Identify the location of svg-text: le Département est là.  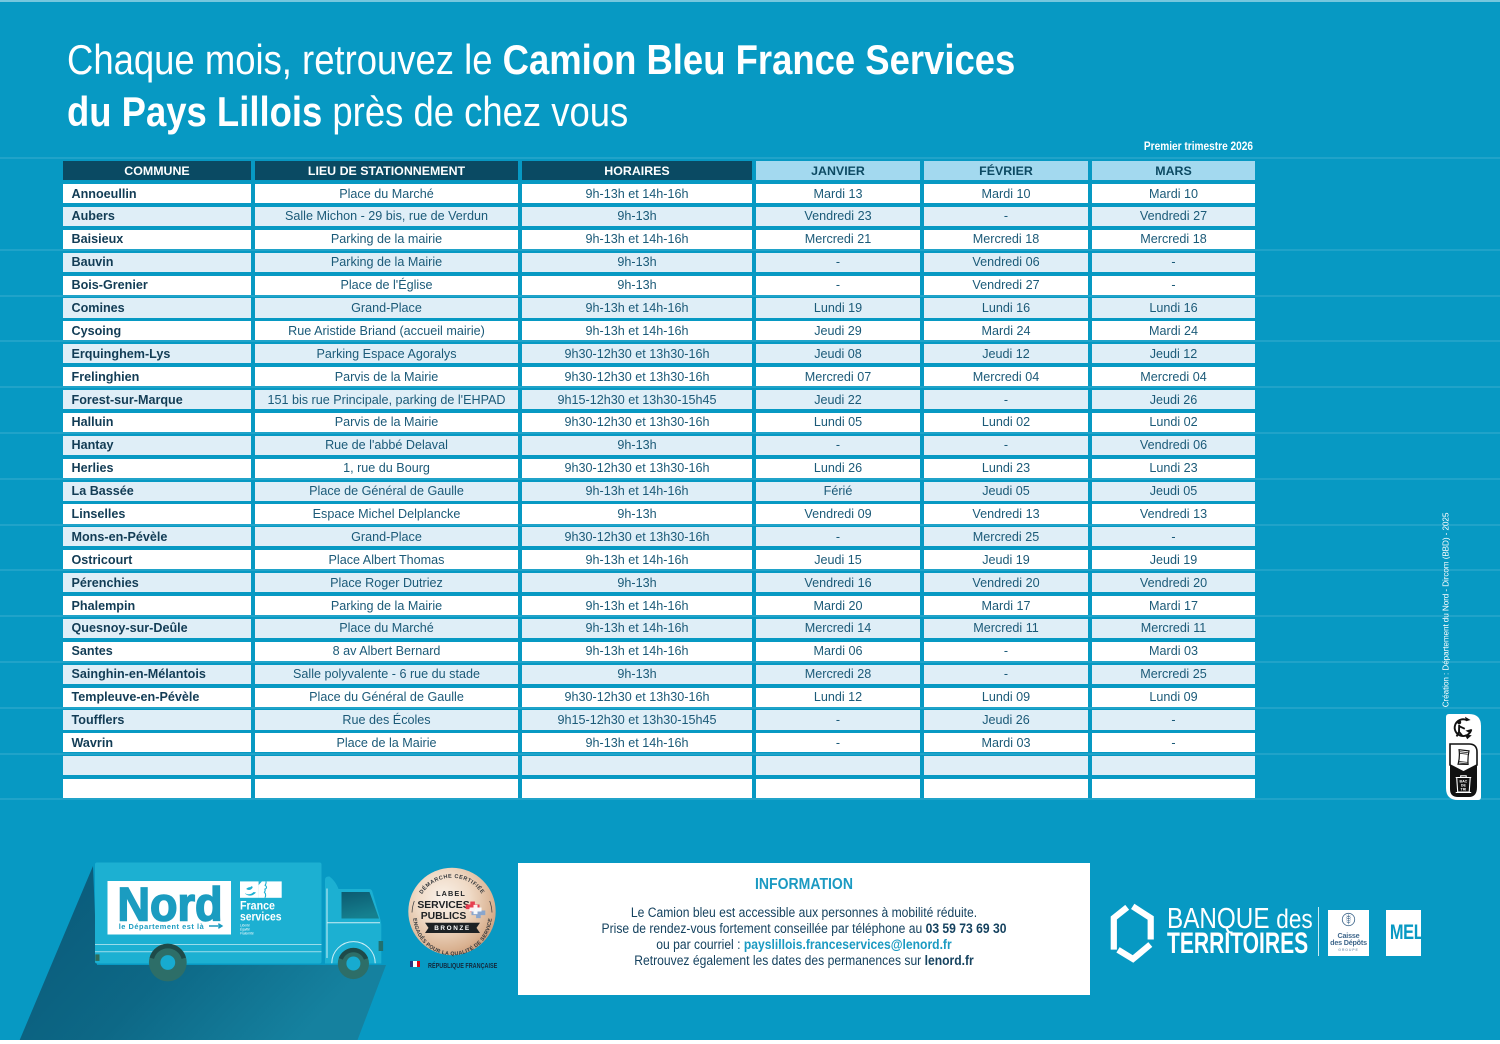
(162, 926).